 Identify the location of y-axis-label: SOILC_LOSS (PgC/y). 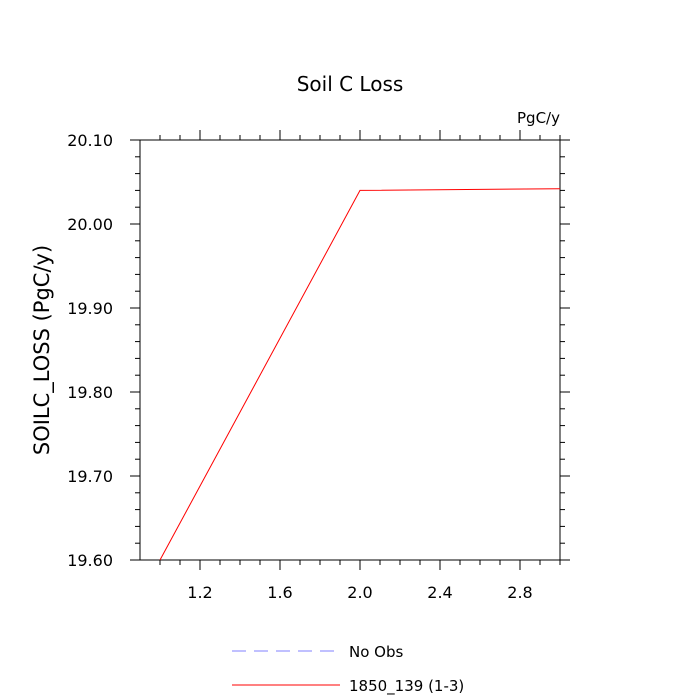
(42, 350).